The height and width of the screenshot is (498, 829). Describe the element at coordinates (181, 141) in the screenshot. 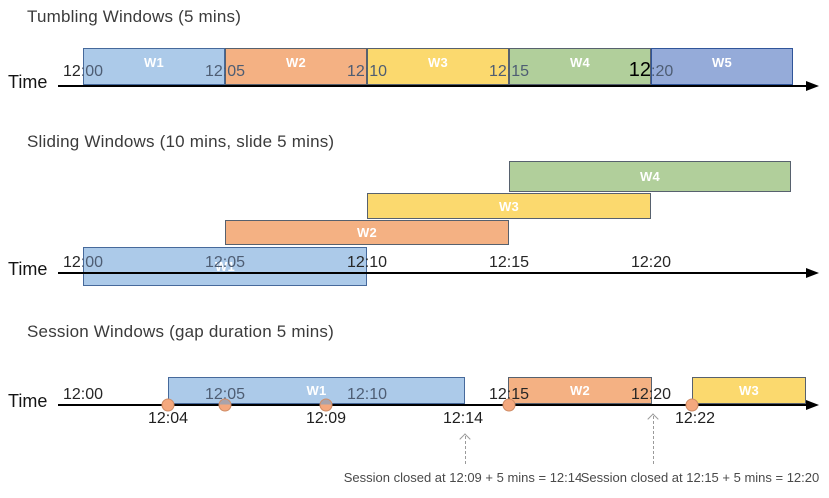

I see `section-title-sliding: Sliding Windows (10 mins, slide 5 mins)` at that location.